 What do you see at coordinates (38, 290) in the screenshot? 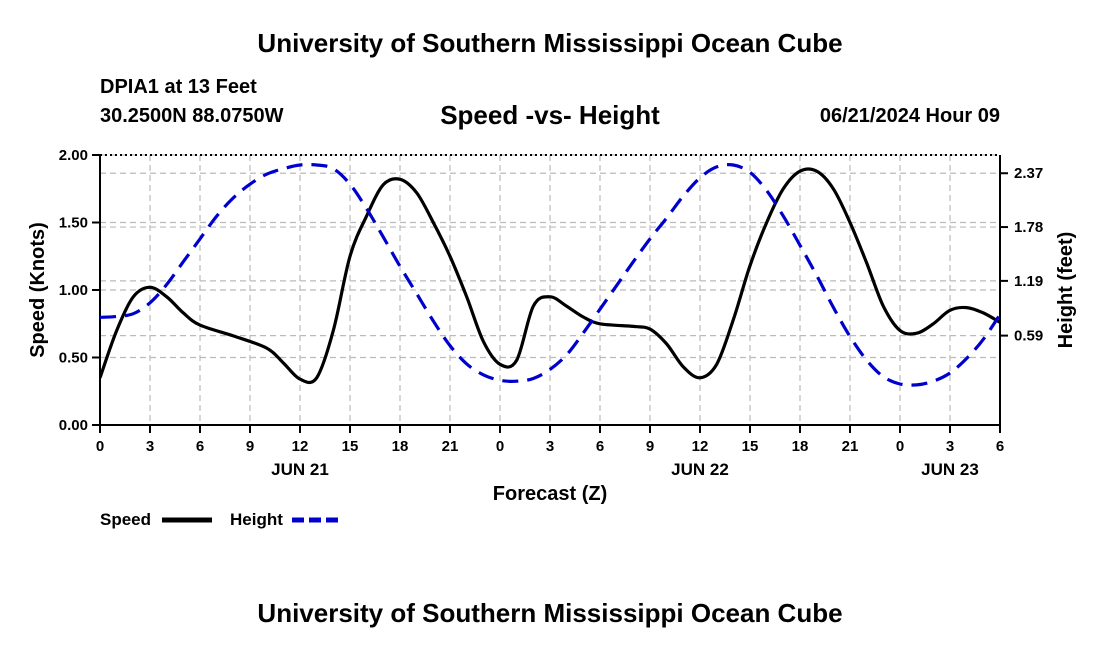
I see `y-axis-label: Speed (Knots)` at bounding box center [38, 290].